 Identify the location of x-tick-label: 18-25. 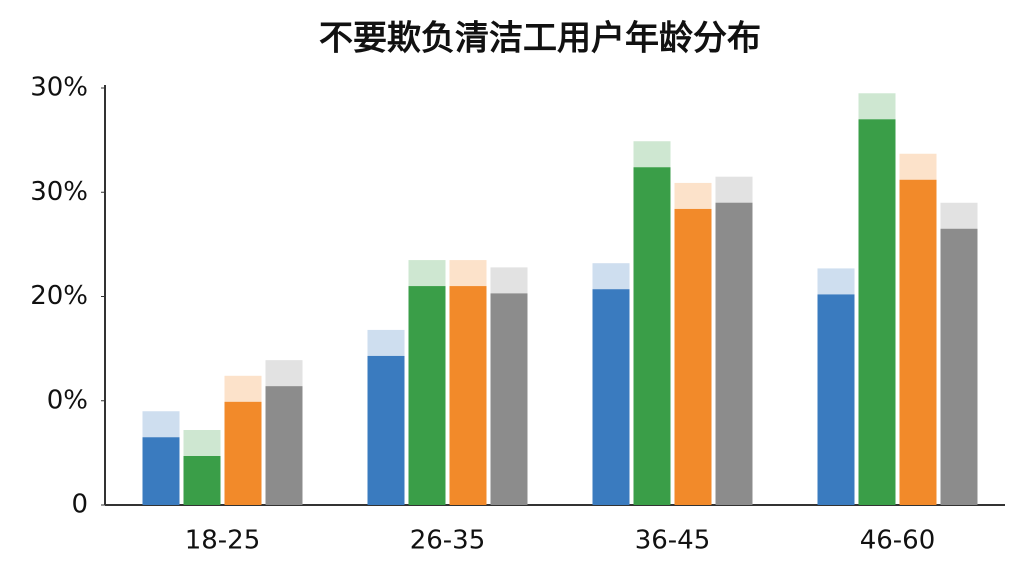
(223, 541).